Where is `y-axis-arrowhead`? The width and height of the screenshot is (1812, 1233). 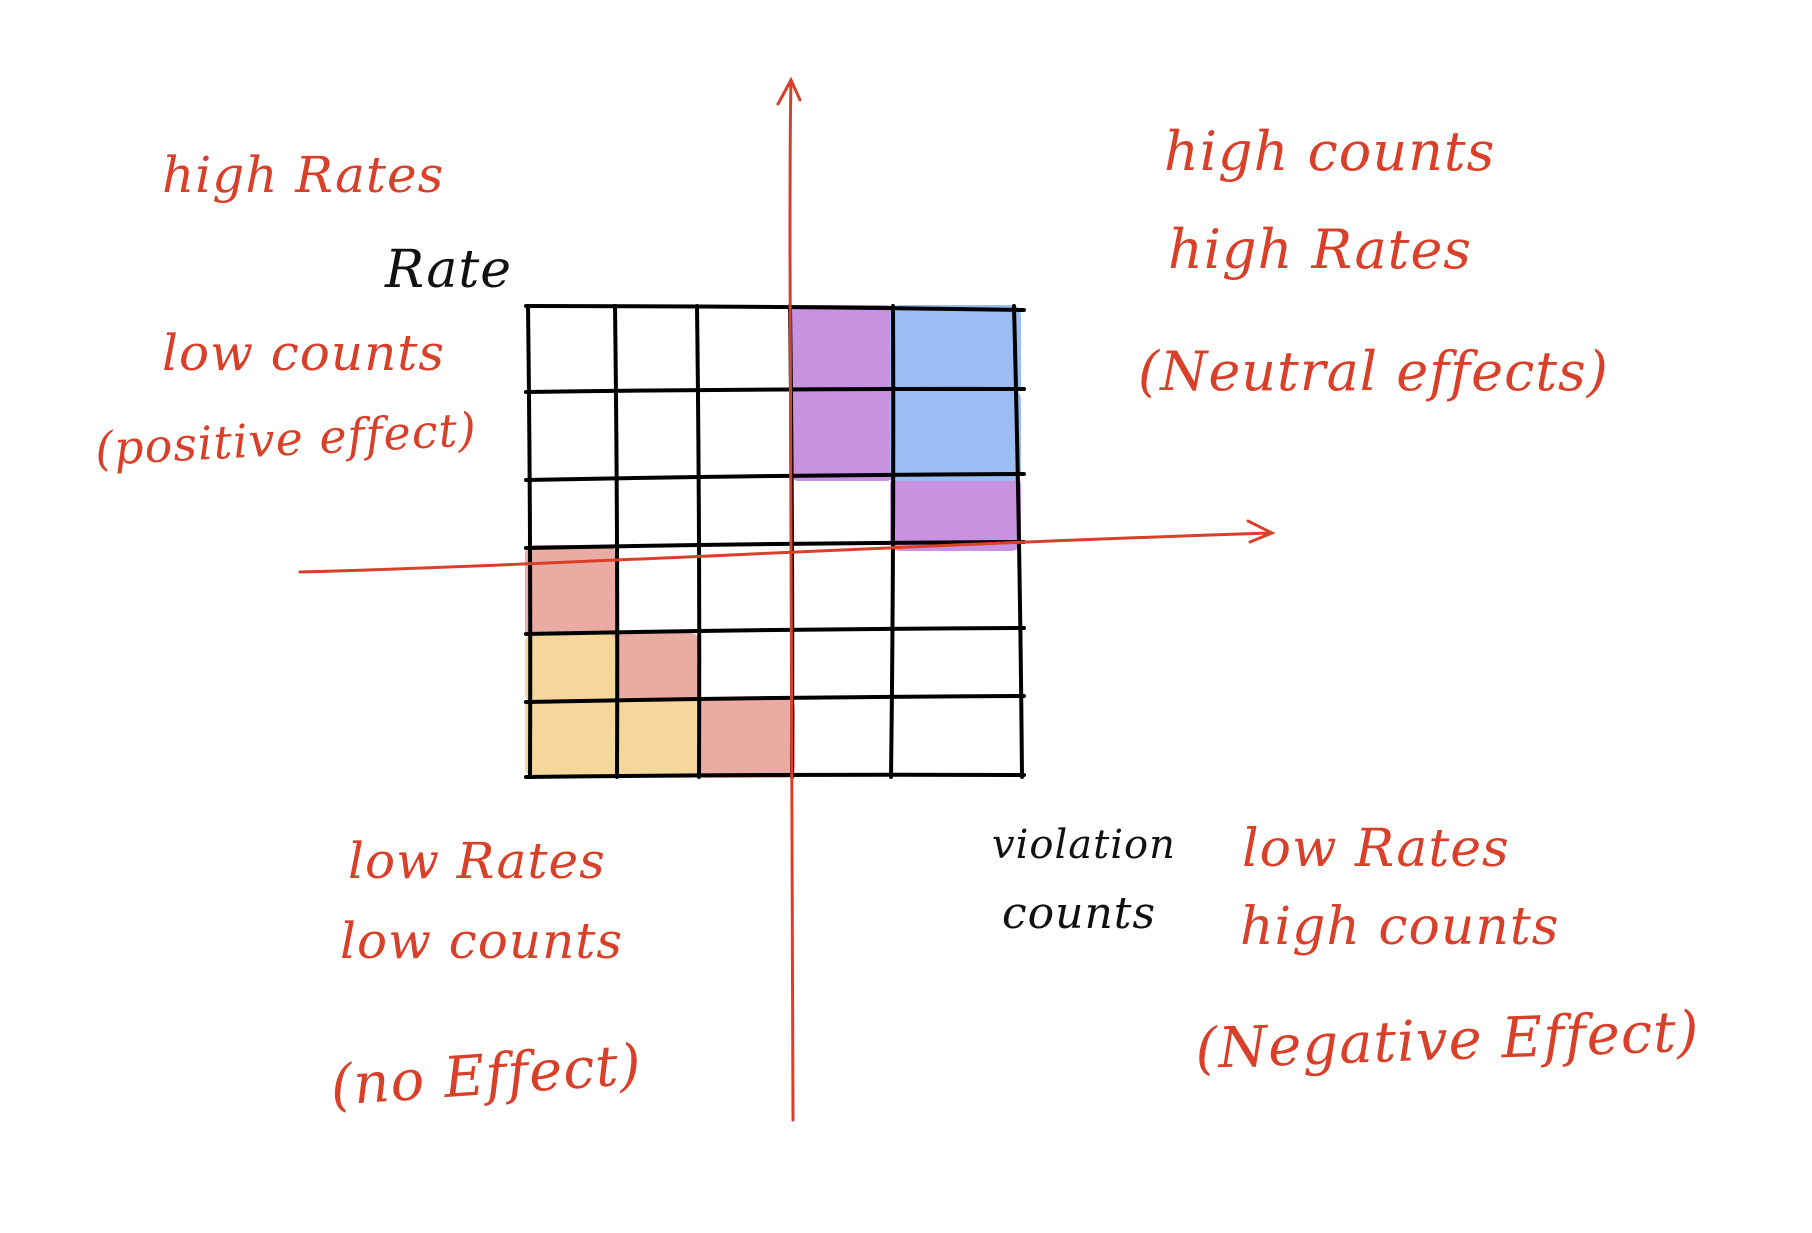 y-axis-arrowhead is located at coordinates (789, 91).